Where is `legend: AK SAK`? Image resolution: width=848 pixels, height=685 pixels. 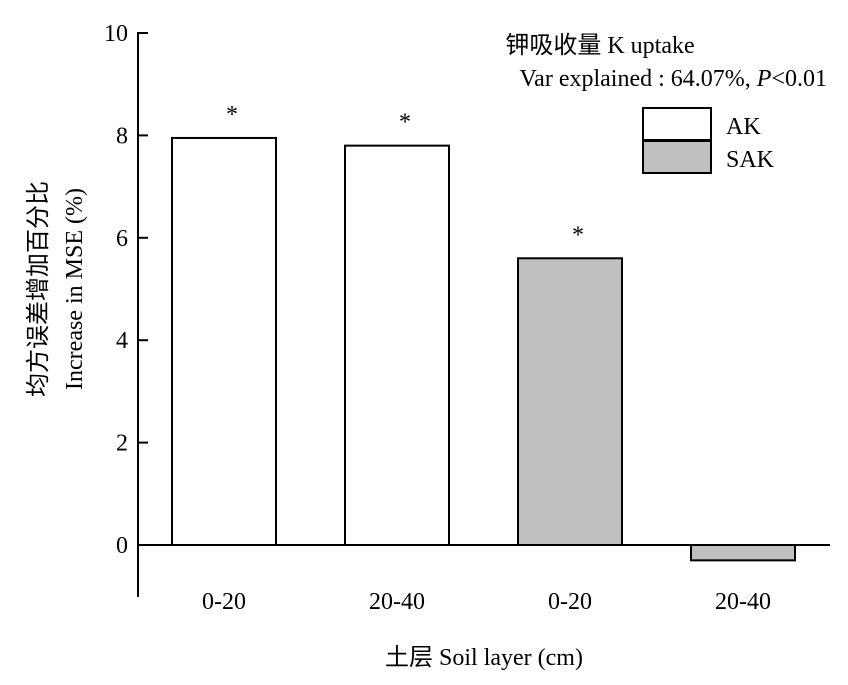
legend: AK SAK is located at coordinates (708, 140).